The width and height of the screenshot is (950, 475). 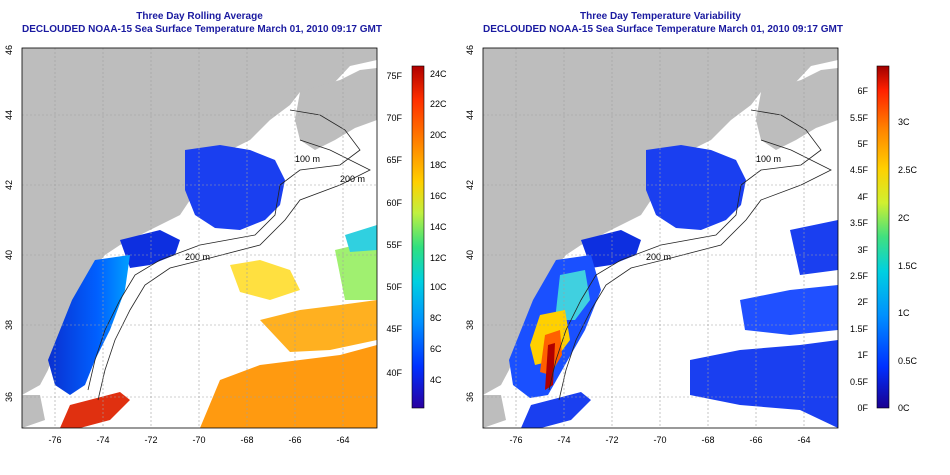 What do you see at coordinates (418, 237) in the screenshot?
I see `left-colorbar` at bounding box center [418, 237].